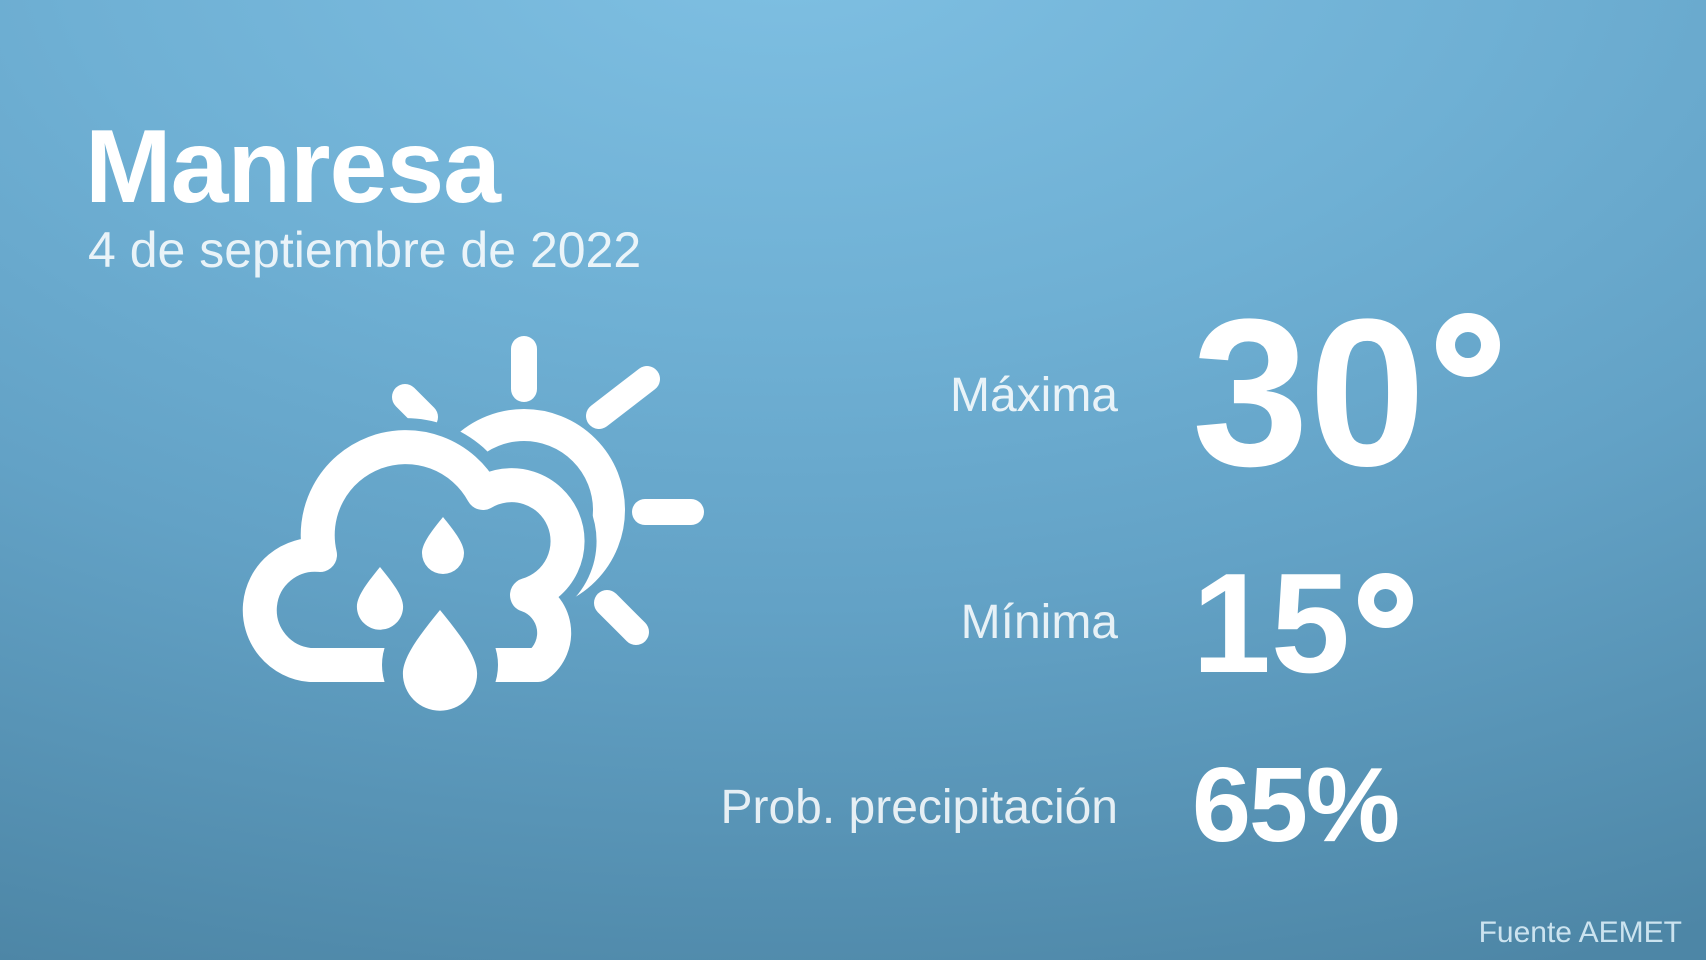 The width and height of the screenshot is (1706, 960). What do you see at coordinates (1033, 395) in the screenshot?
I see `max-temp-label: Máxima` at bounding box center [1033, 395].